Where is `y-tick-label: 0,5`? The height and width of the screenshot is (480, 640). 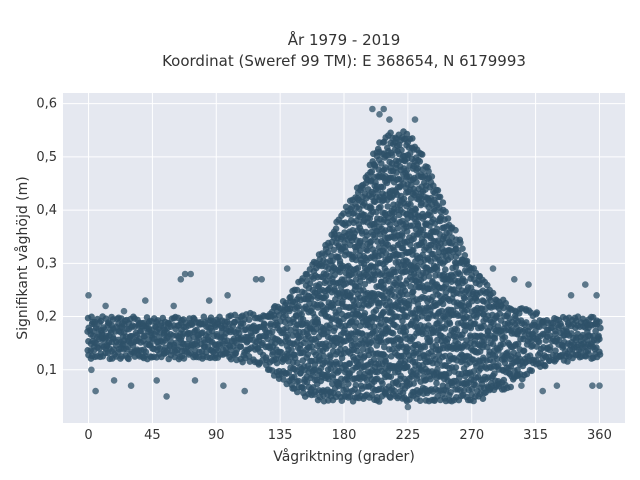 y-tick-label: 0,5 is located at coordinates (46, 157).